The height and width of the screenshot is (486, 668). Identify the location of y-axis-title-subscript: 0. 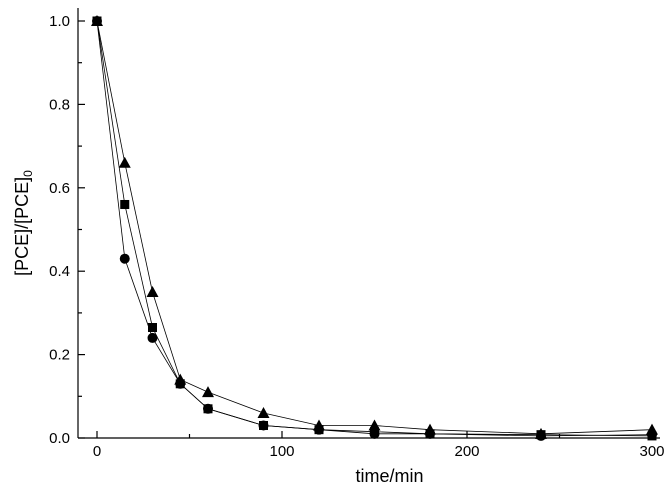
(28, 173).